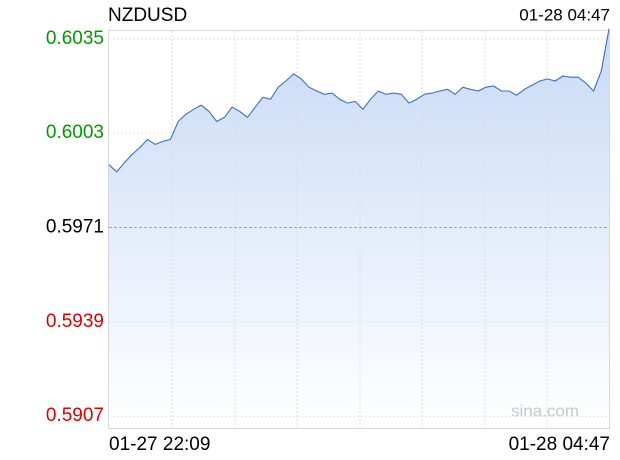 Image resolution: width=620 pixels, height=460 pixels. Describe the element at coordinates (75, 227) in the screenshot. I see `y-tick-label: 0.5971` at that location.